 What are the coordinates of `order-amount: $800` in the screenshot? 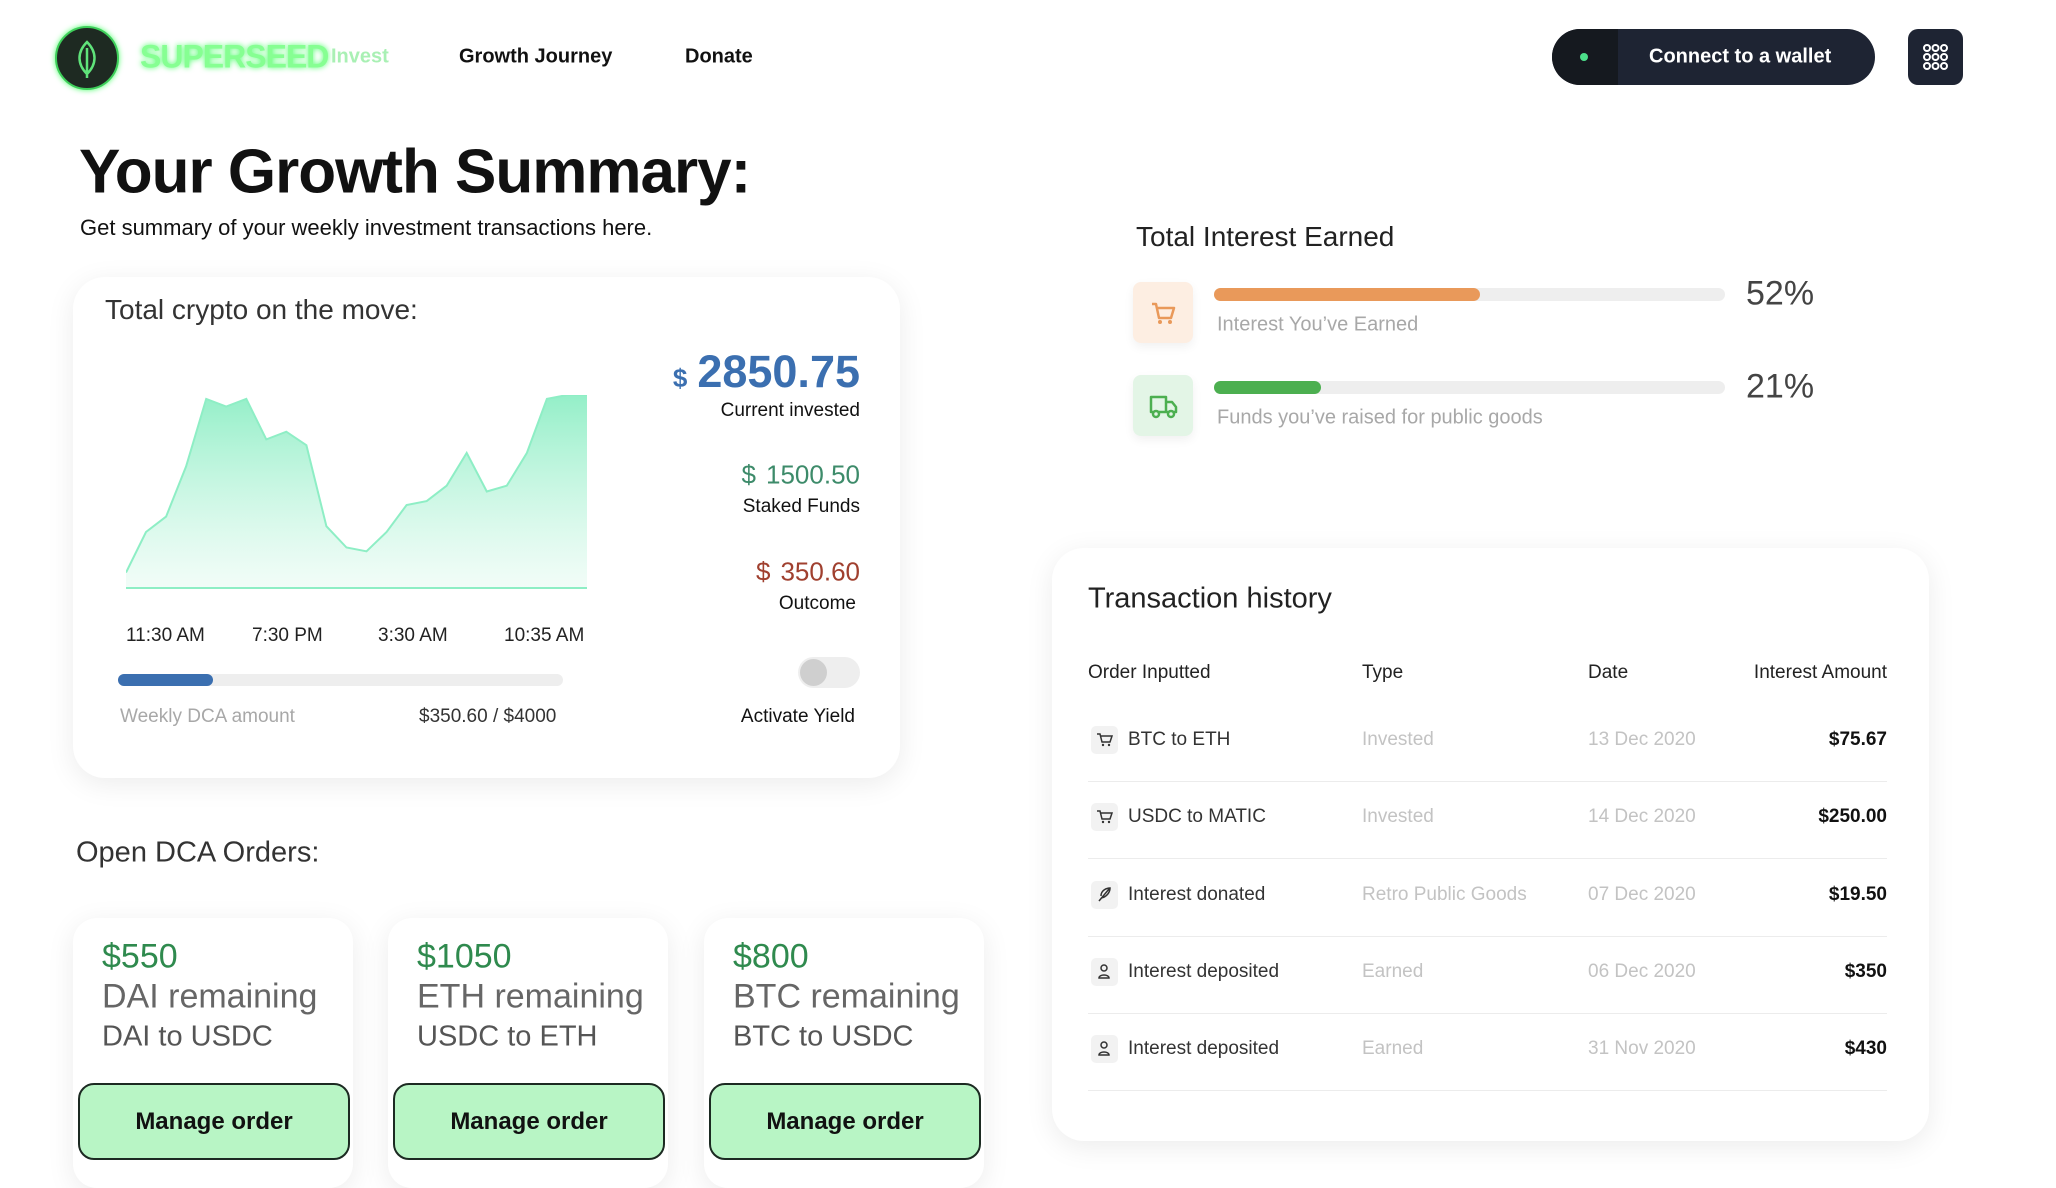 It's located at (771, 956).